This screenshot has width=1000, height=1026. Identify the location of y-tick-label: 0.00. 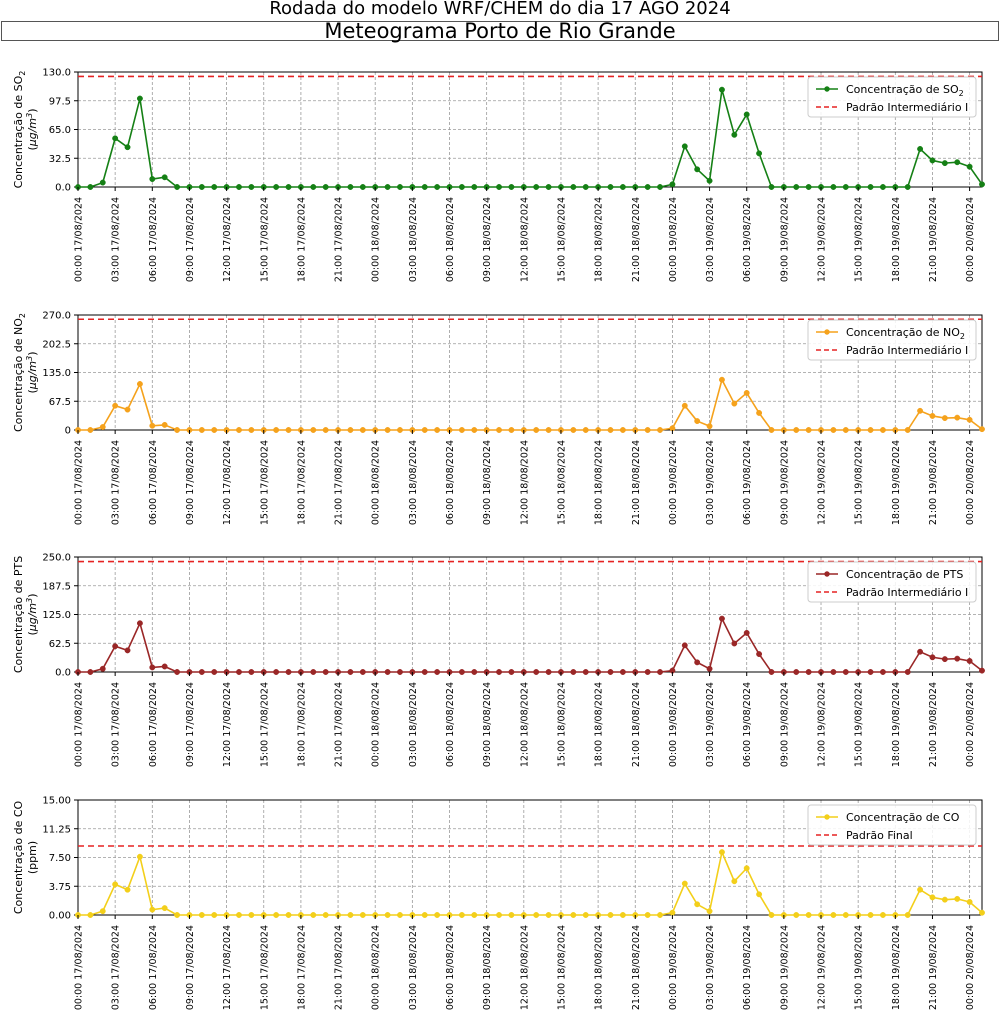
(60, 916).